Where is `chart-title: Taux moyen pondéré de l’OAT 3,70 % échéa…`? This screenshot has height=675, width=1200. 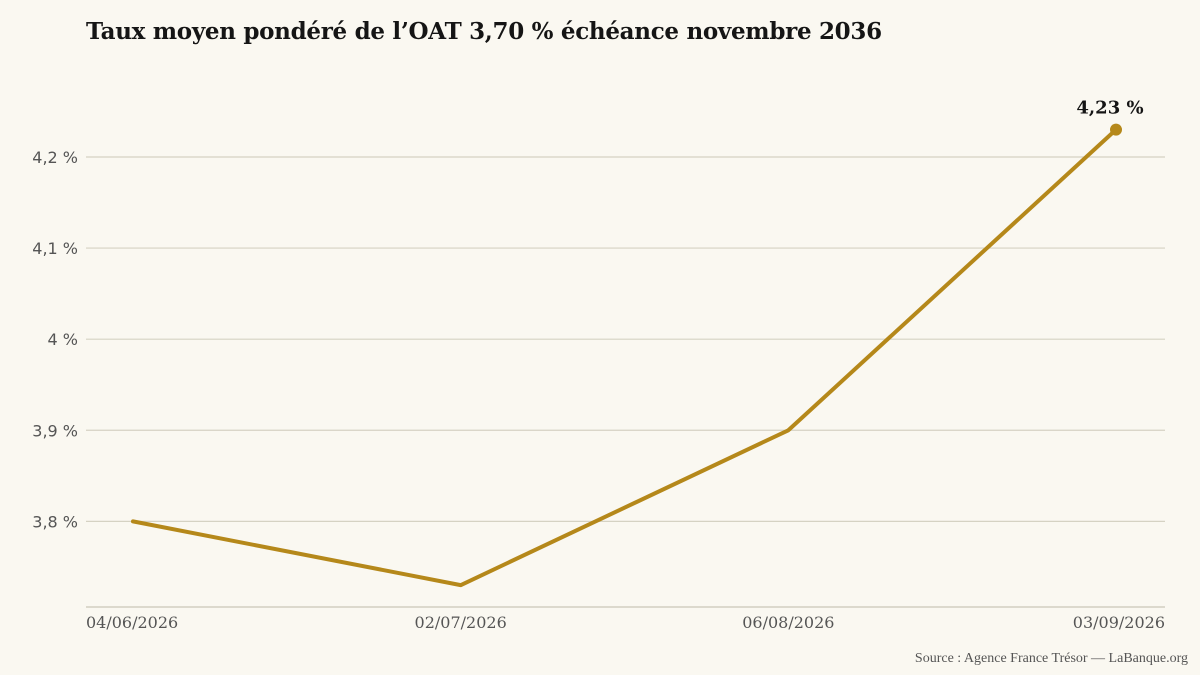 chart-title: Taux moyen pondéré de l’OAT 3,70 % échéa… is located at coordinates (484, 31).